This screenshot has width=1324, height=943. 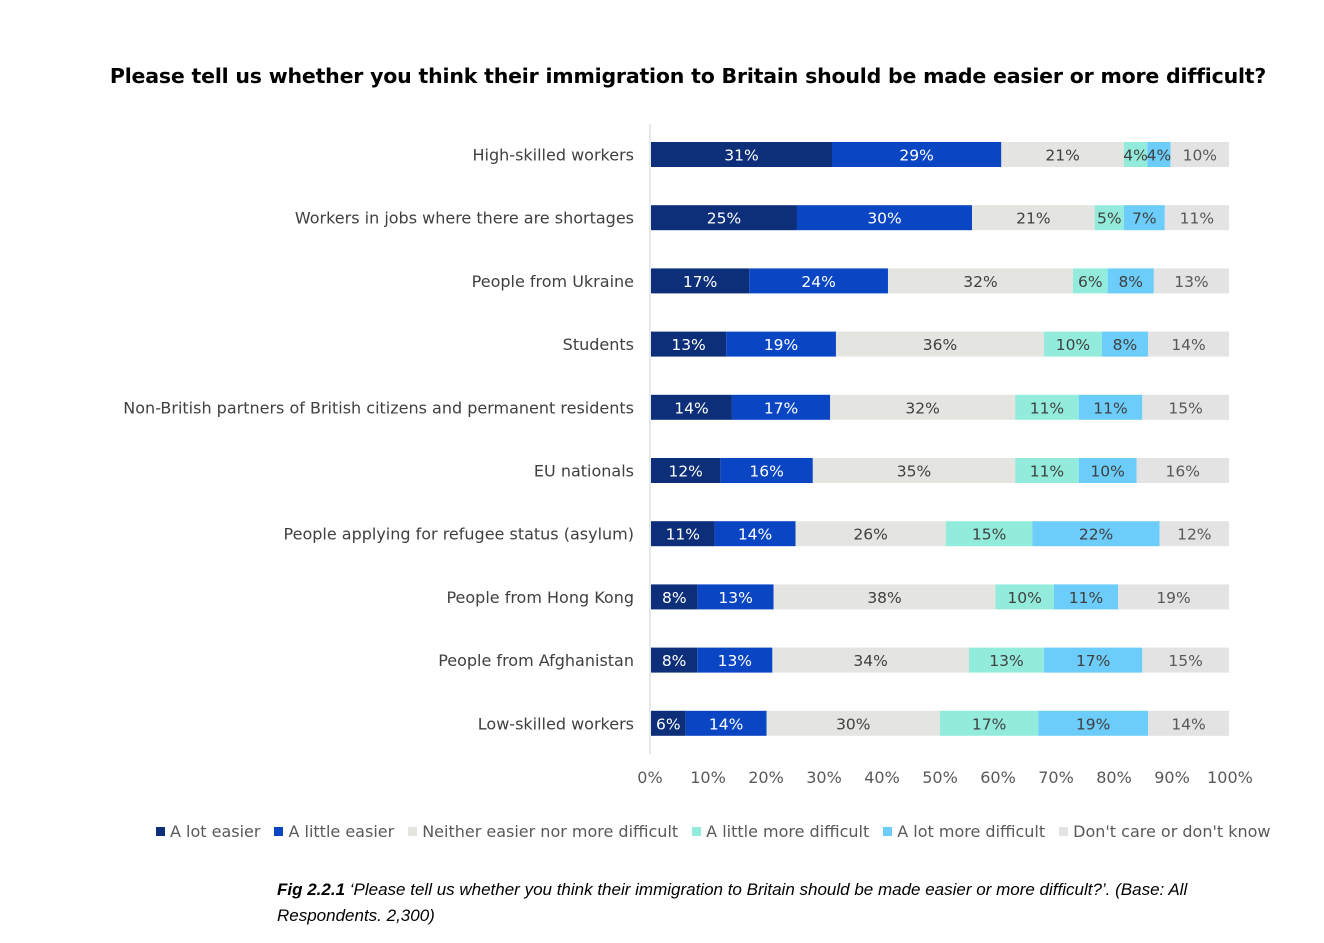 I want to click on bar-people-from-ukraine-a-lot-more-difficult, so click(x=1130, y=281).